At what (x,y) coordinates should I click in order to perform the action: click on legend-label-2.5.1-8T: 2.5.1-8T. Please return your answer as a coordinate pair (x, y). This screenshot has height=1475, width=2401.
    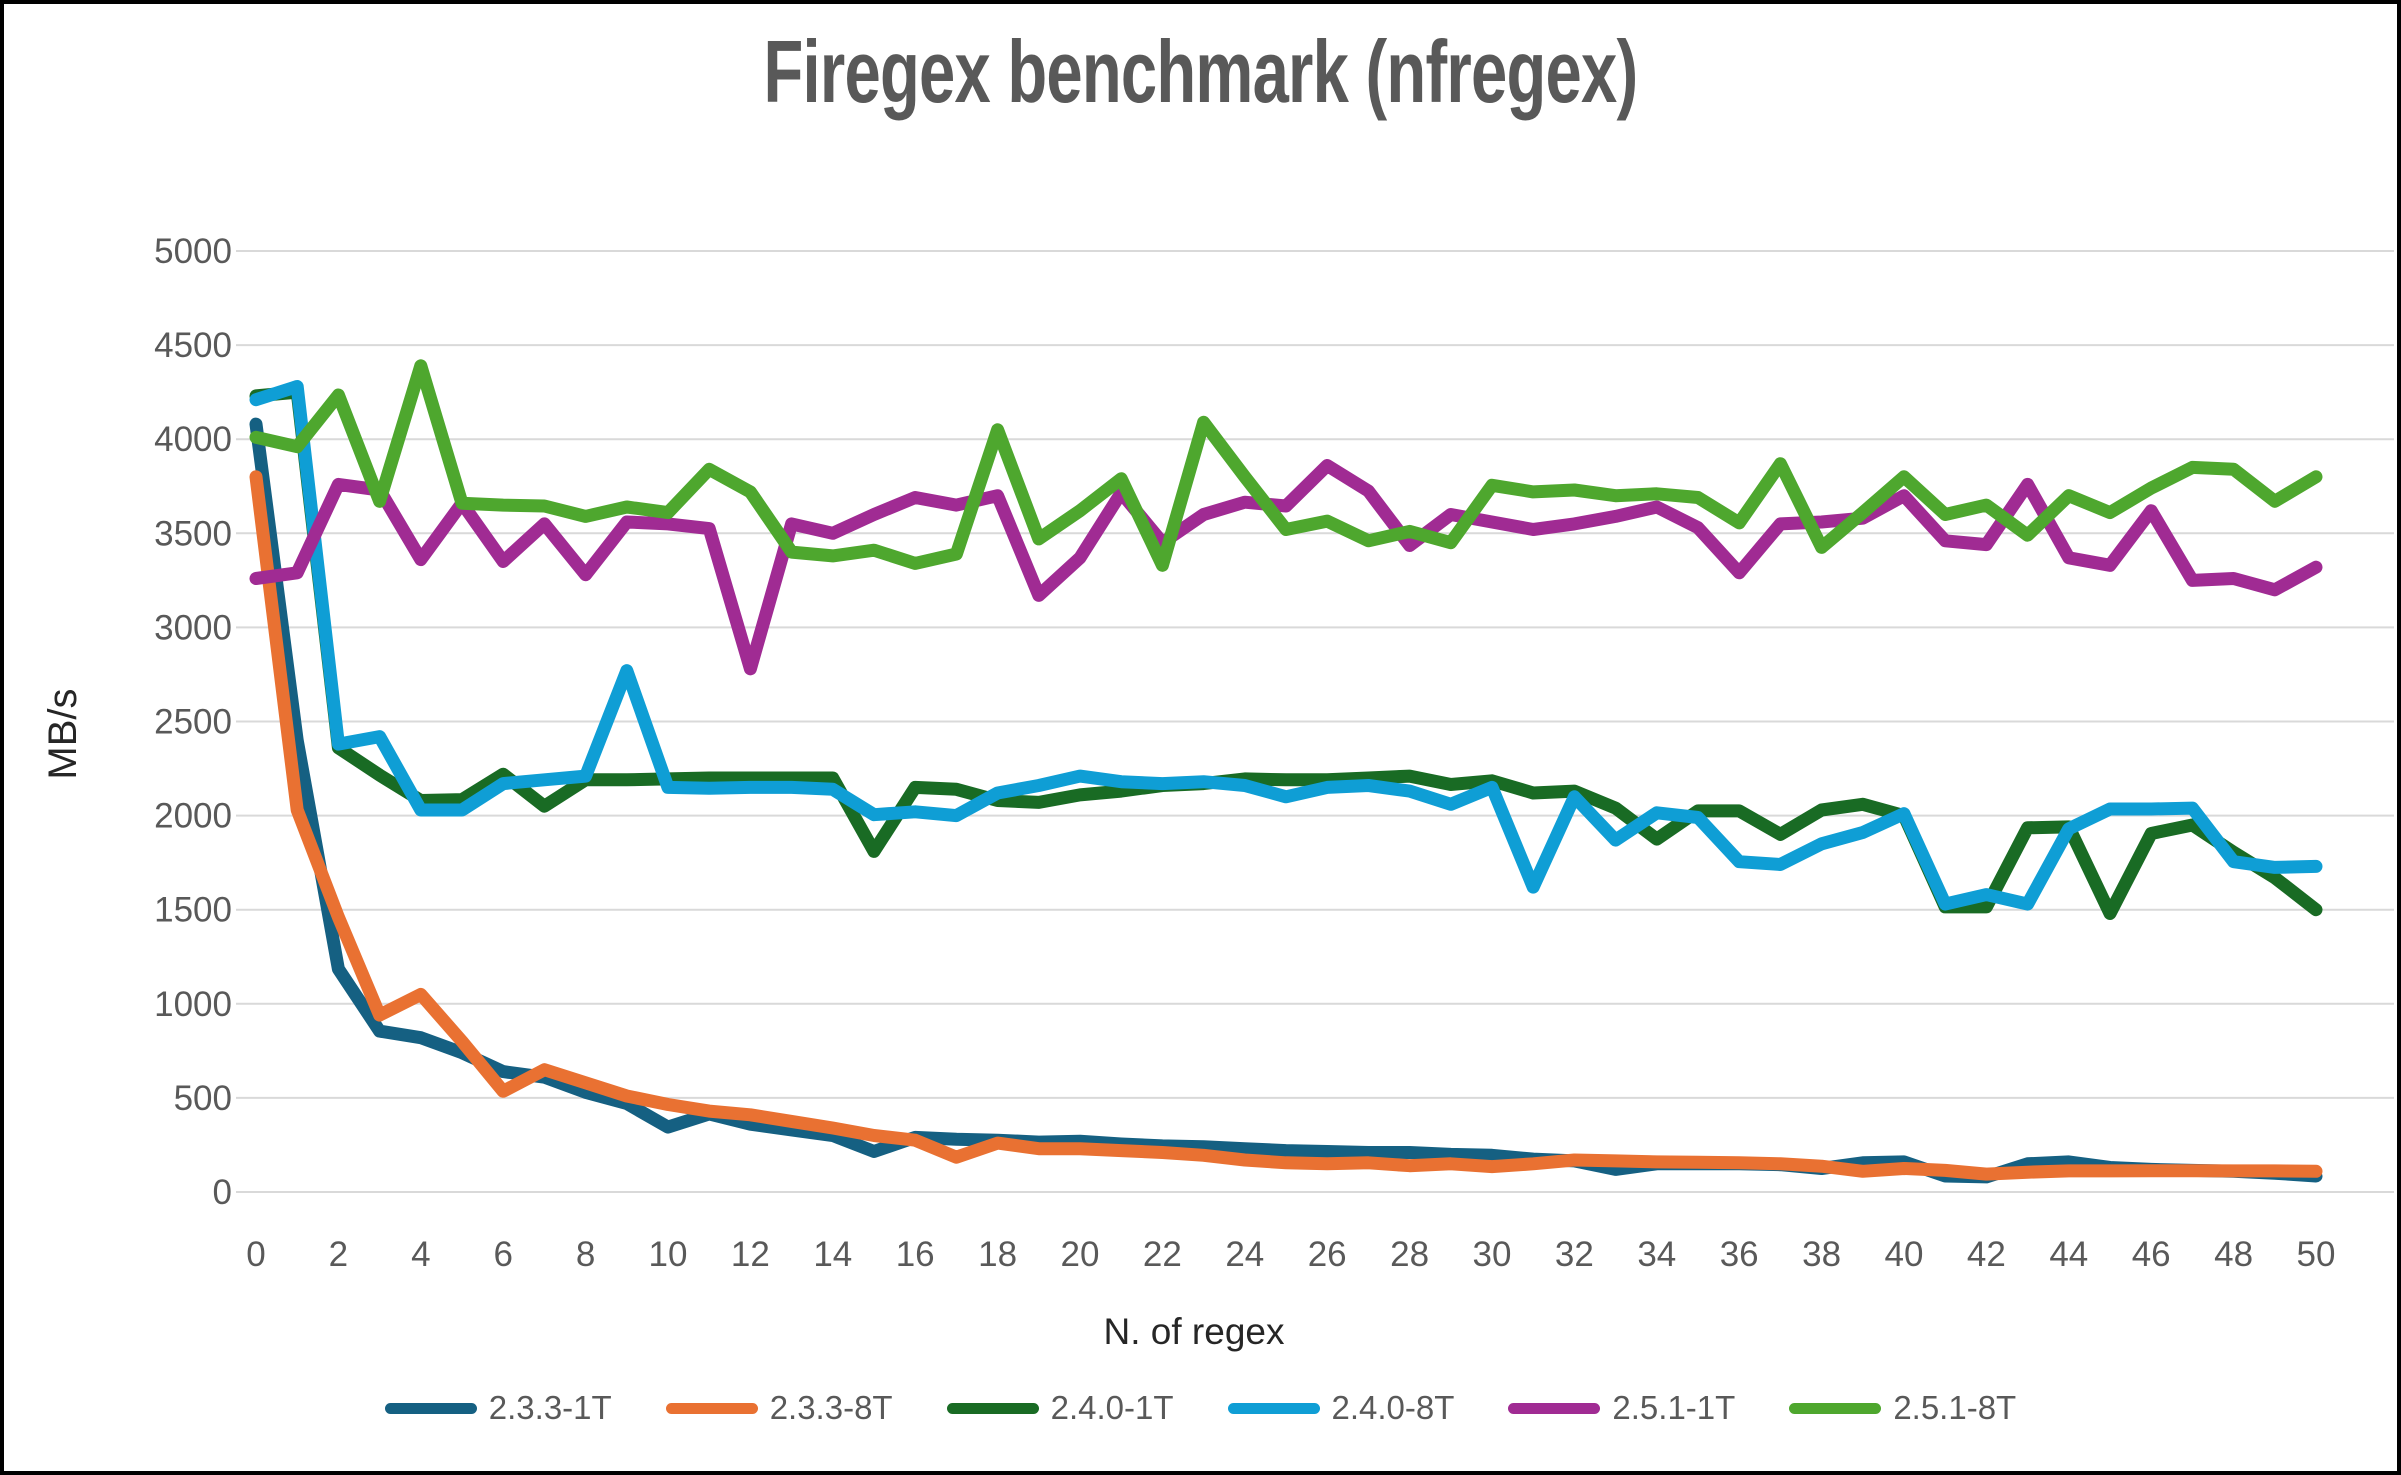
    Looking at the image, I should click on (1955, 1407).